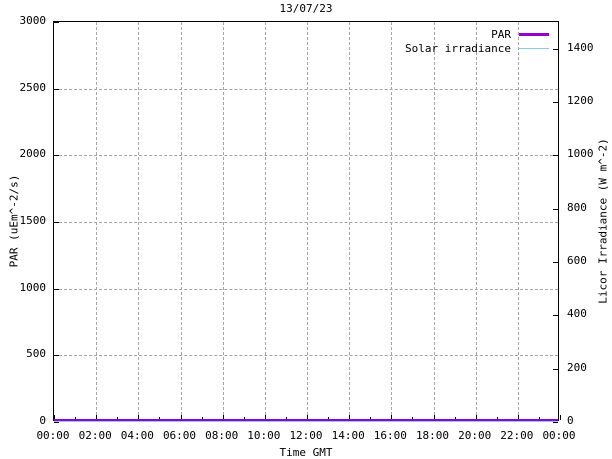  Describe the element at coordinates (432, 435) in the screenshot. I see `x-tick-label: 18:00` at that location.